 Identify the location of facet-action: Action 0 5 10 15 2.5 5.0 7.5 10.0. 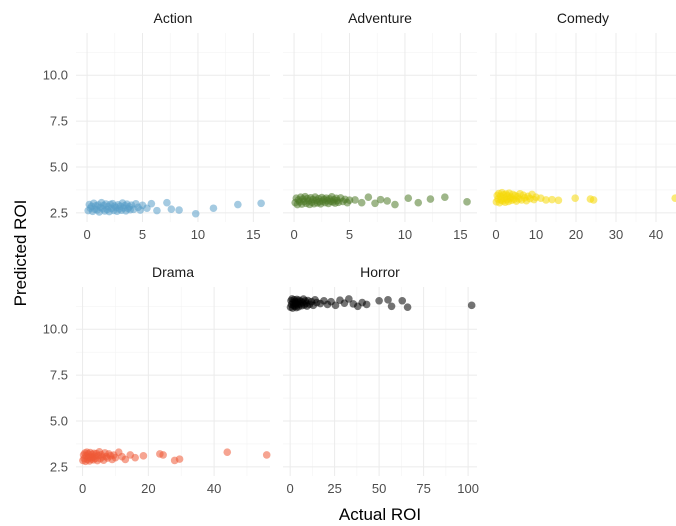
(156, 126).